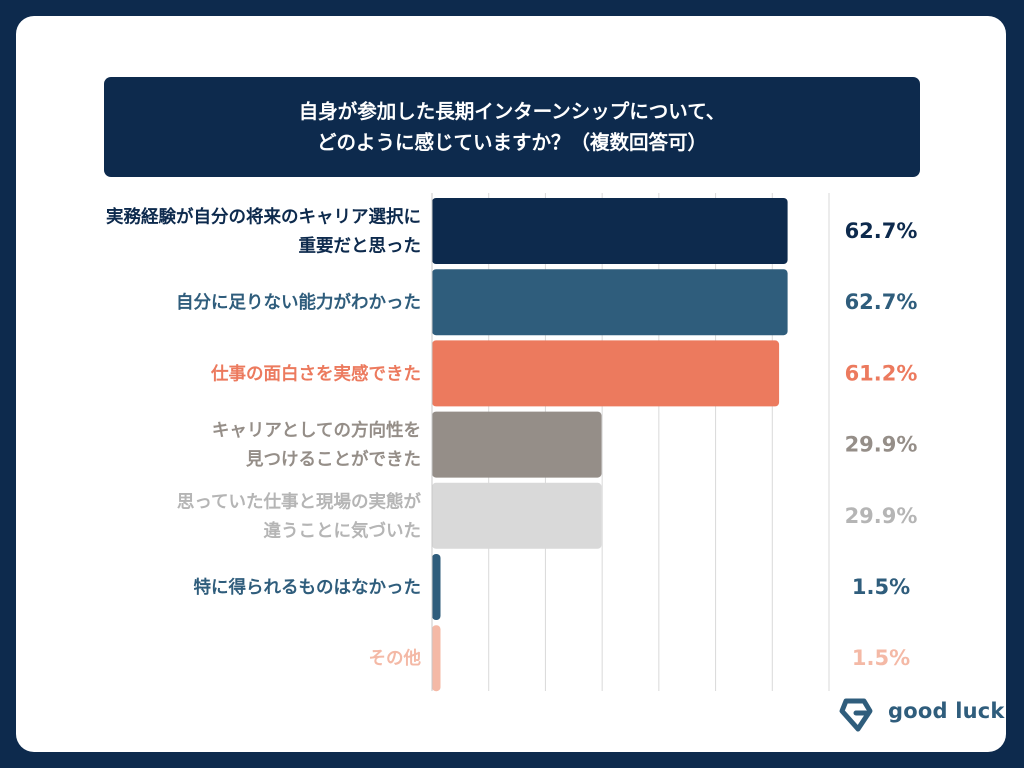 Image resolution: width=1024 pixels, height=768 pixels. I want to click on category-label: 仕事の面白さを実感できた, so click(315, 373).